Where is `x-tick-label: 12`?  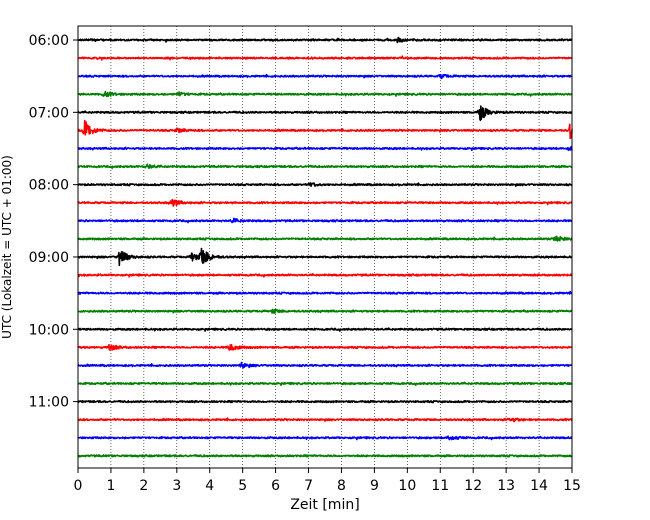 x-tick-label: 12 is located at coordinates (473, 486).